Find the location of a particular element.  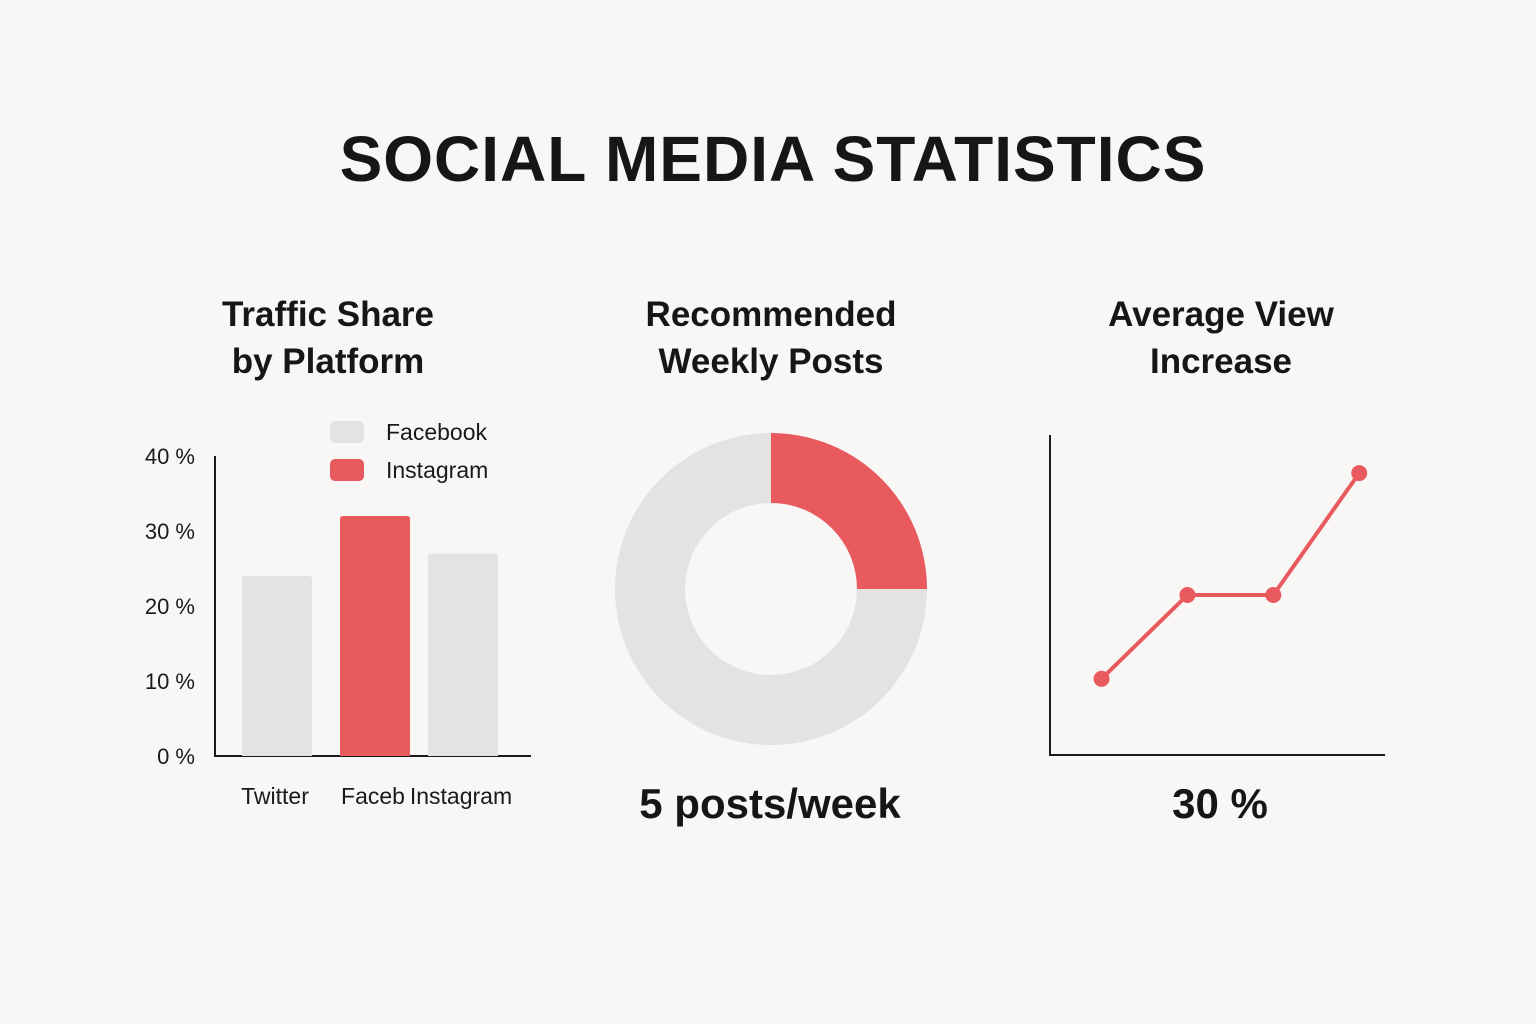

views-title-line-2: Increase is located at coordinates (1221, 361).